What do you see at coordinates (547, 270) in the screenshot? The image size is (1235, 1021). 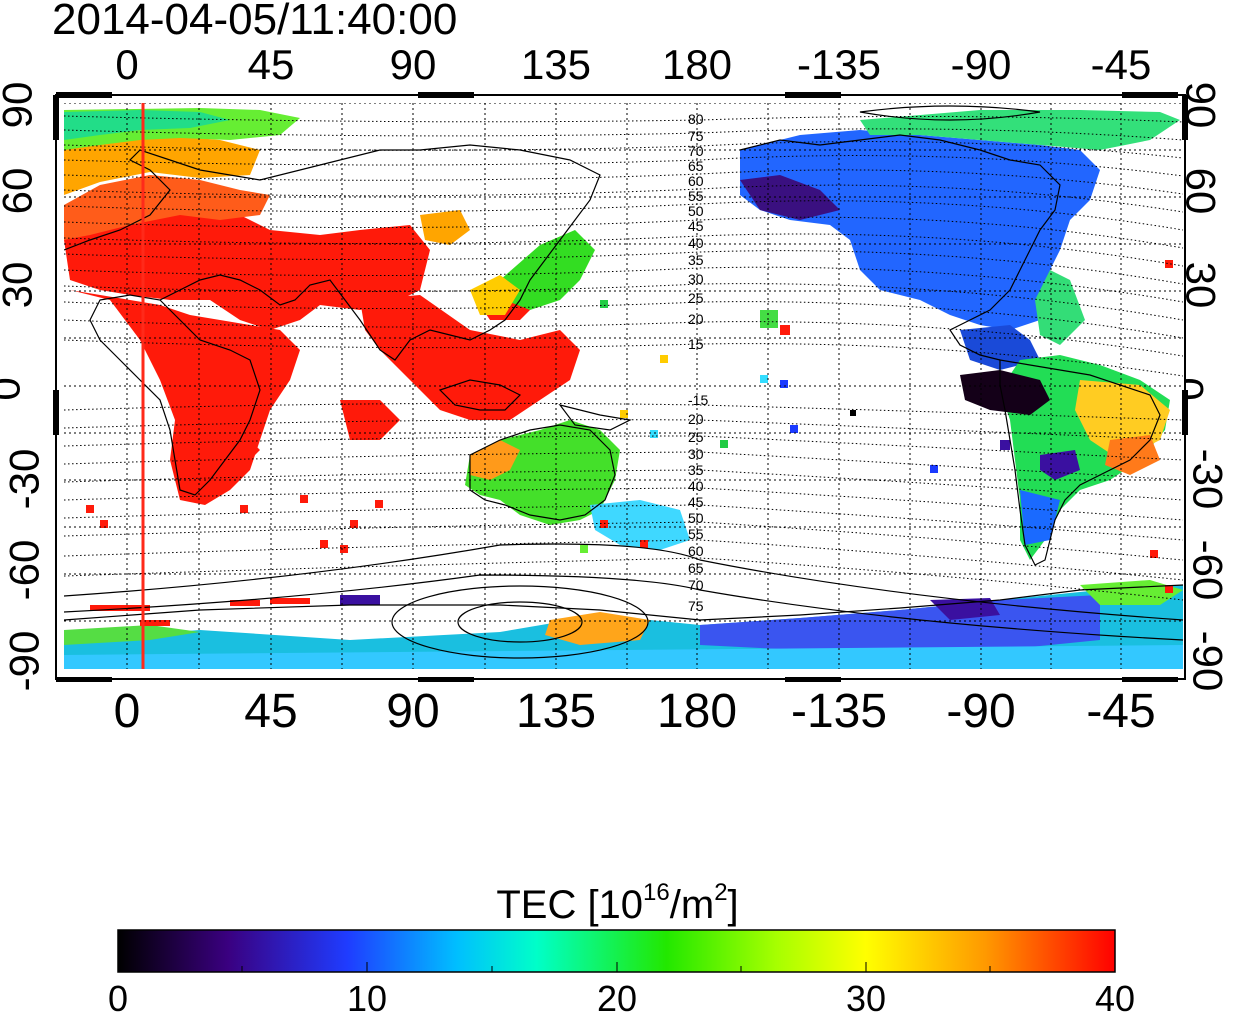 I see `tec-region-japan-green` at bounding box center [547, 270].